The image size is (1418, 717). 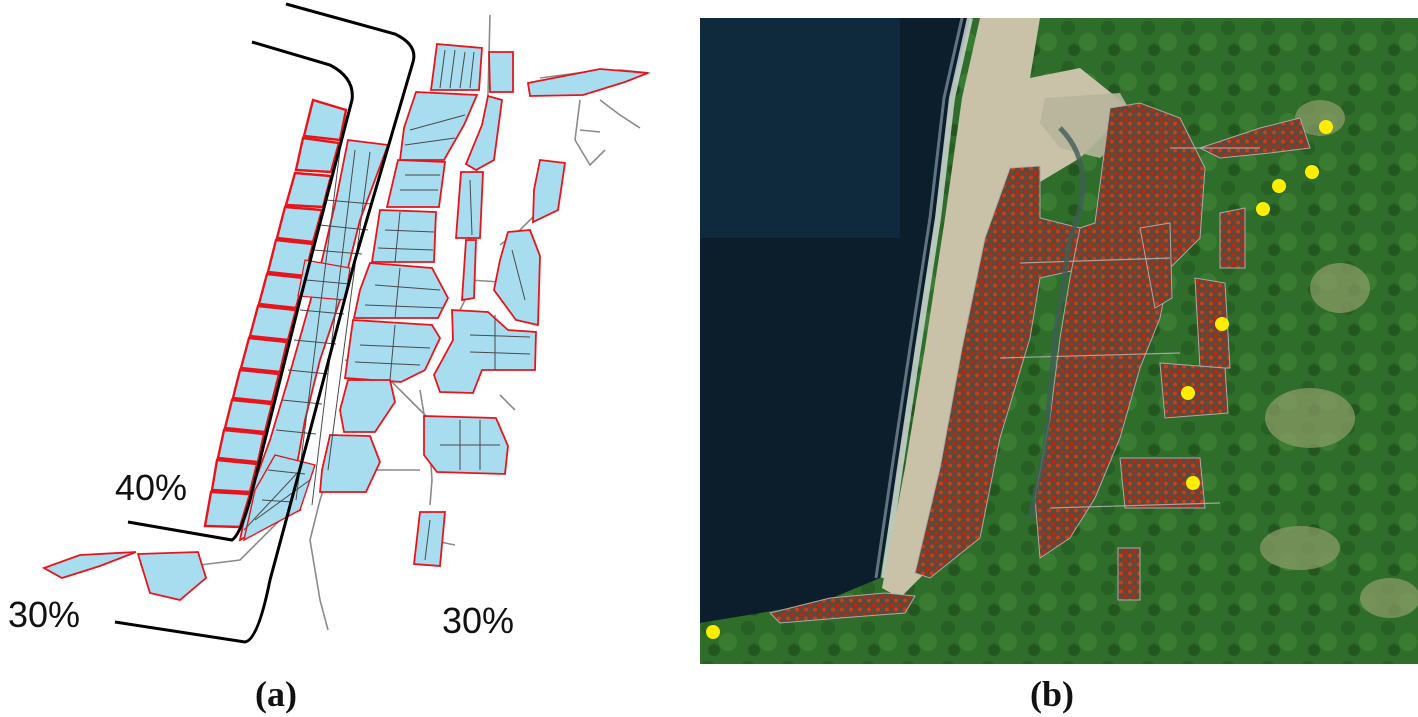 I want to click on label-east-percent: 30%, so click(x=478, y=620).